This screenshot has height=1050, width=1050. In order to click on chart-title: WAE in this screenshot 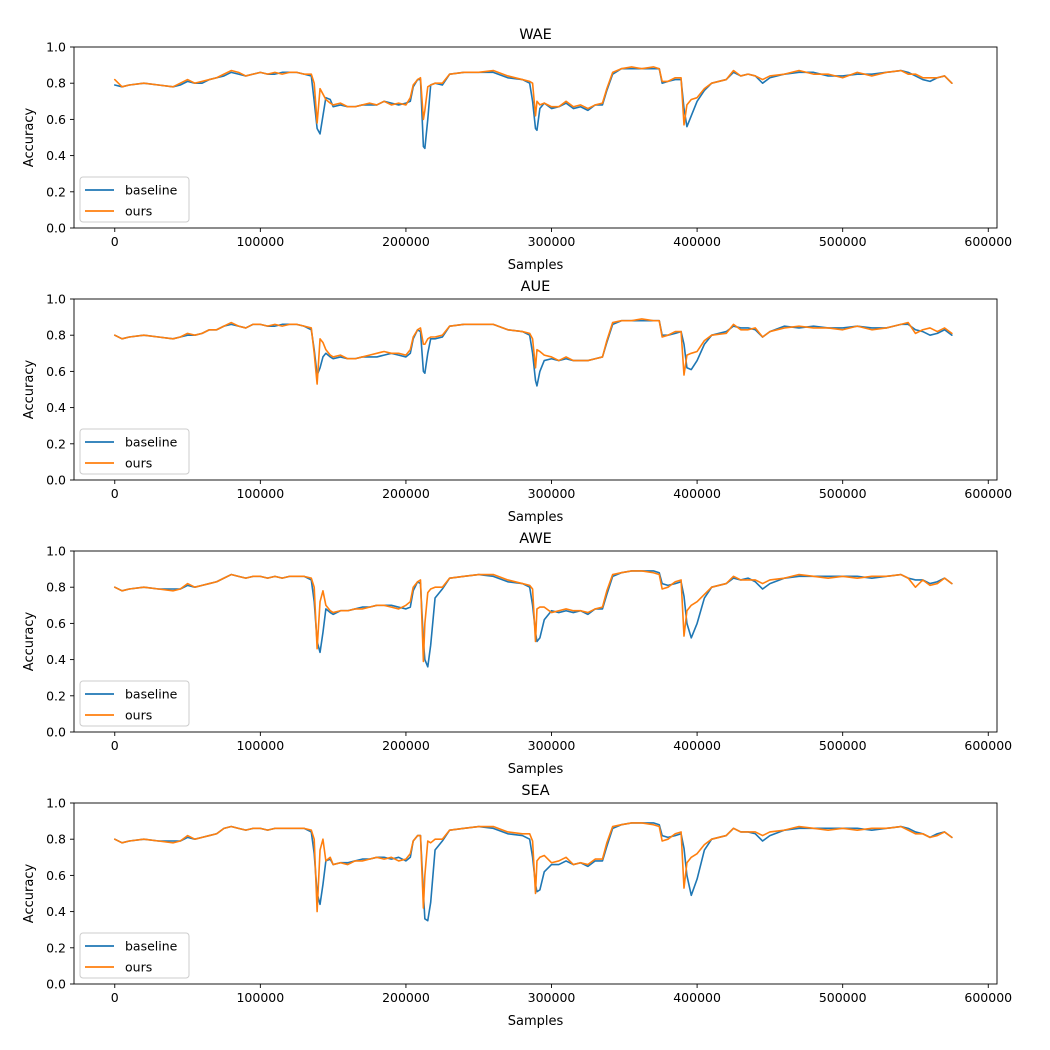, I will do `click(535, 35)`.